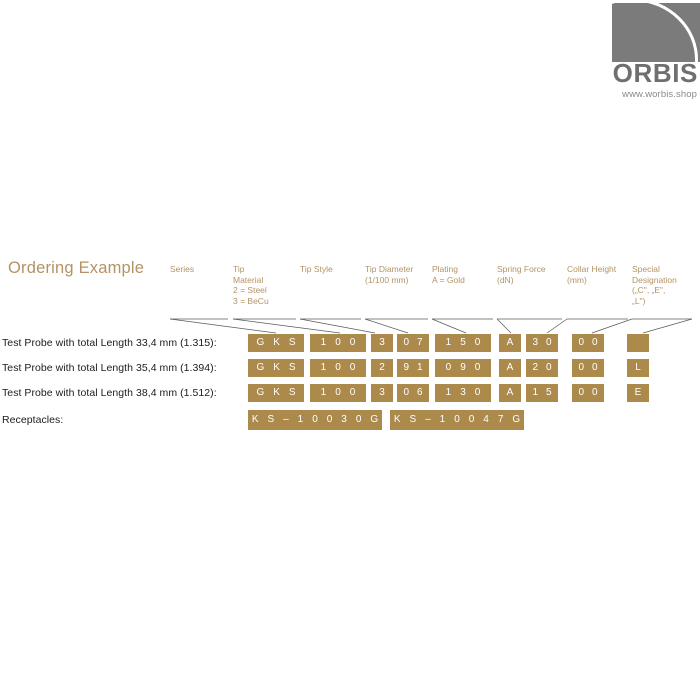 The height and width of the screenshot is (700, 700). I want to click on logo-wordmark: ORBIS, so click(655, 73).